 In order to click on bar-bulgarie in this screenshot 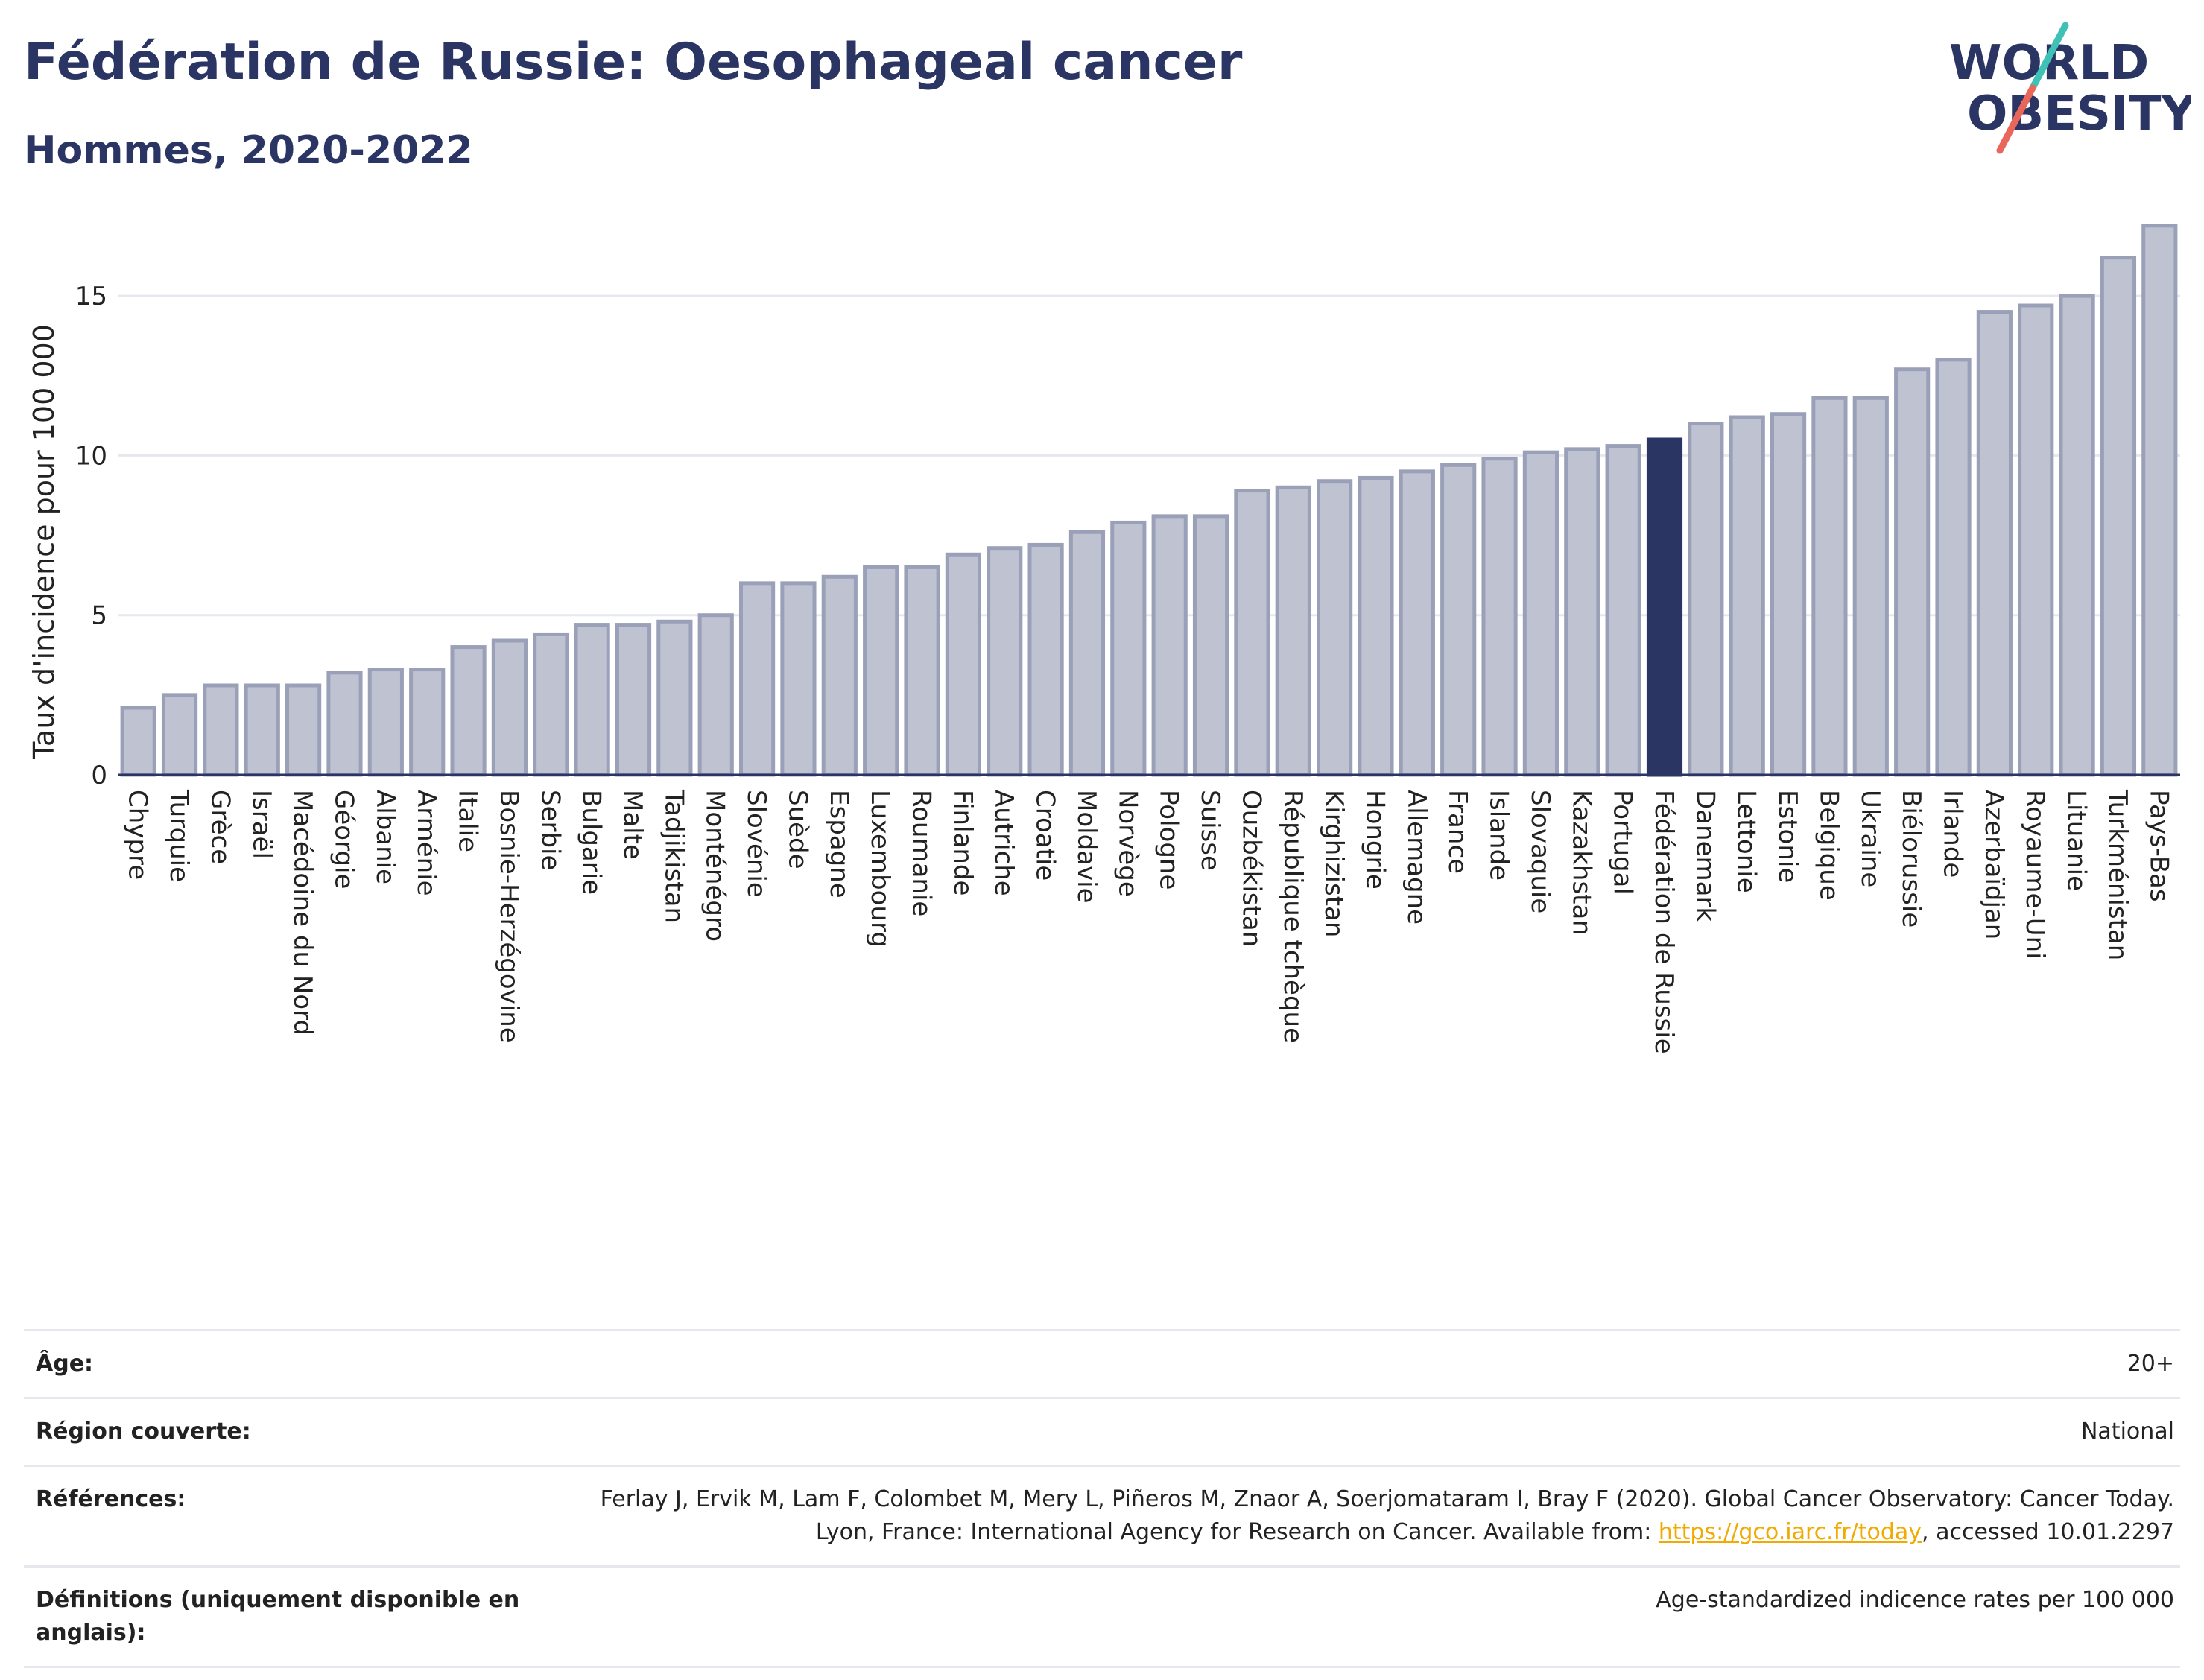, I will do `click(592, 700)`.